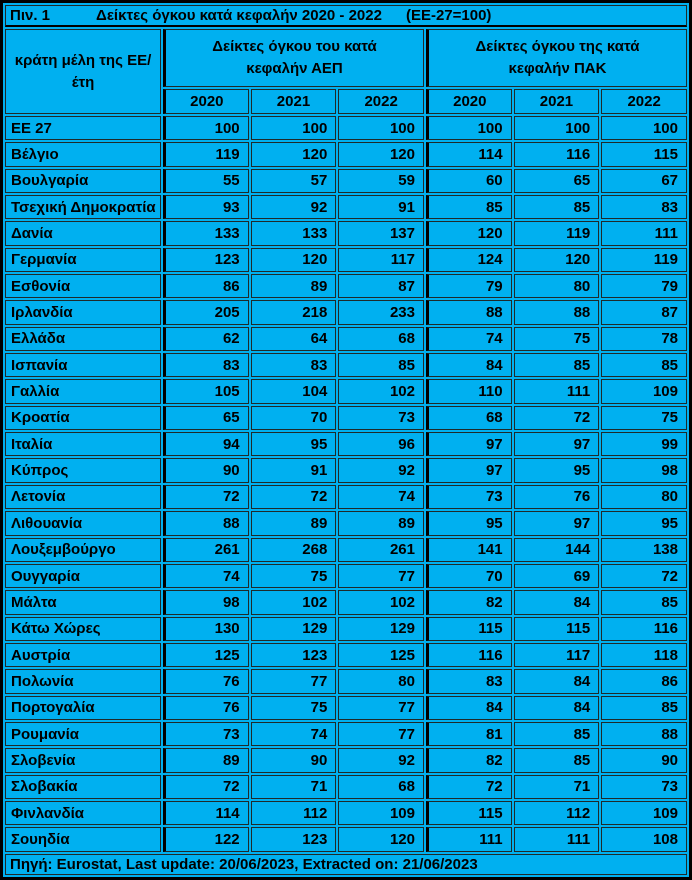 This screenshot has width=692, height=880. What do you see at coordinates (293, 339) in the screenshot?
I see `value-cell: 64` at bounding box center [293, 339].